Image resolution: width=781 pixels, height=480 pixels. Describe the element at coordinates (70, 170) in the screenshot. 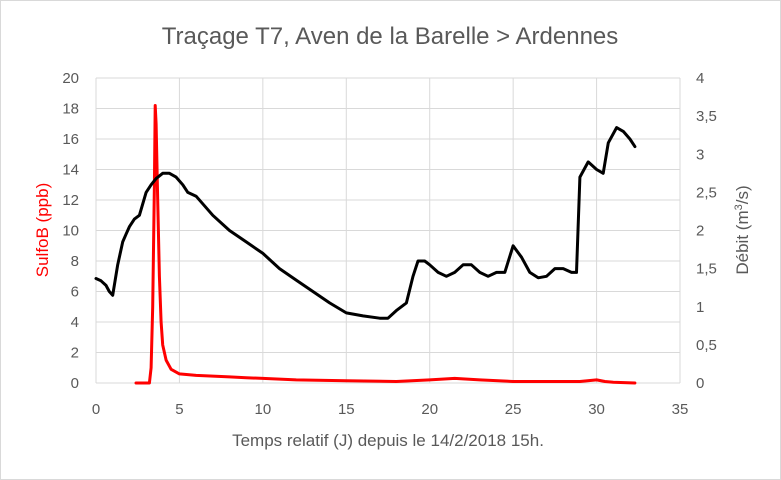

I see `y-left-tick-label: 14` at that location.